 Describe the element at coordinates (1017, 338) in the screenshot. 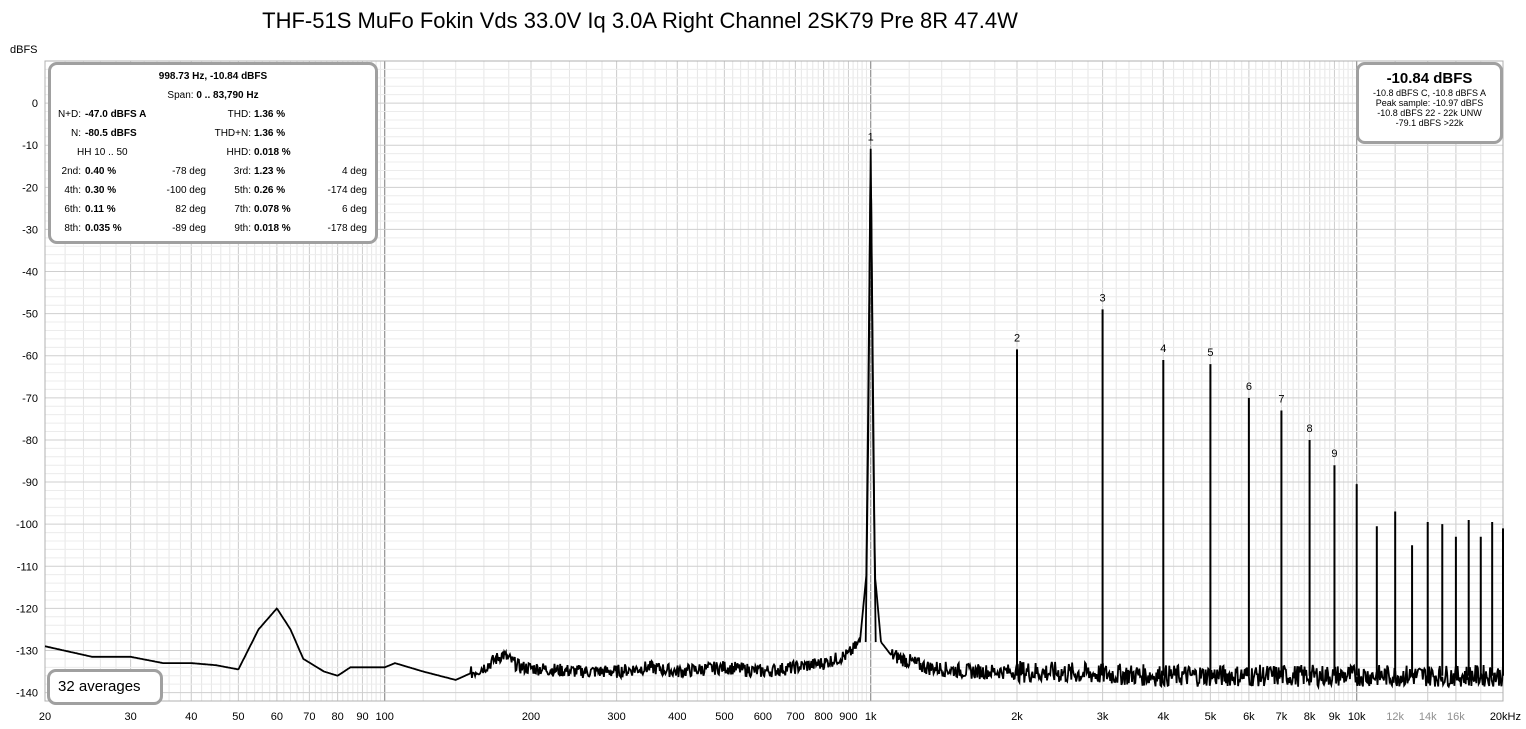

I see `peak-label: 2` at that location.